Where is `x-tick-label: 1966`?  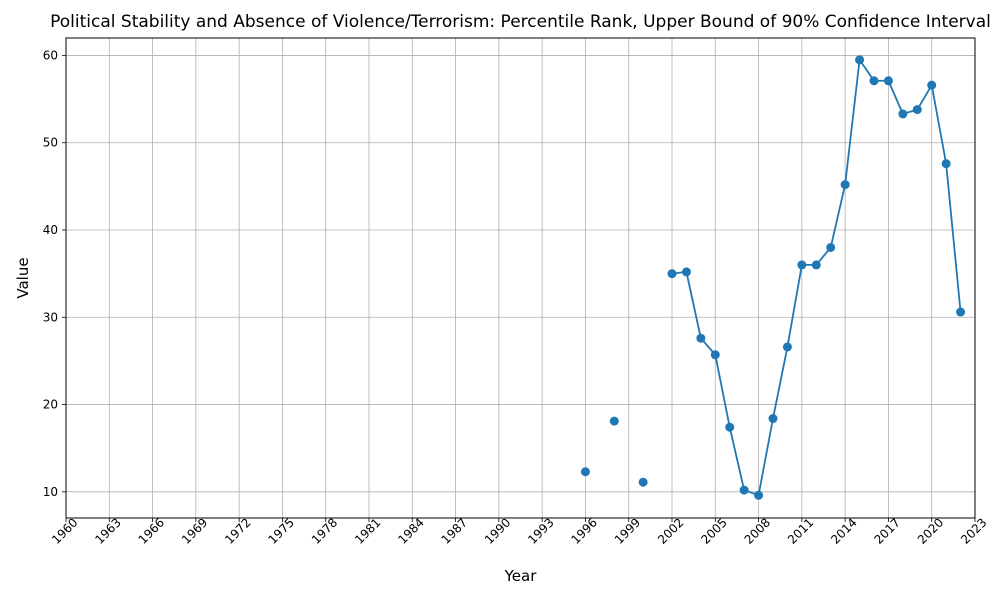 x-tick-label: 1966 is located at coordinates (151, 530).